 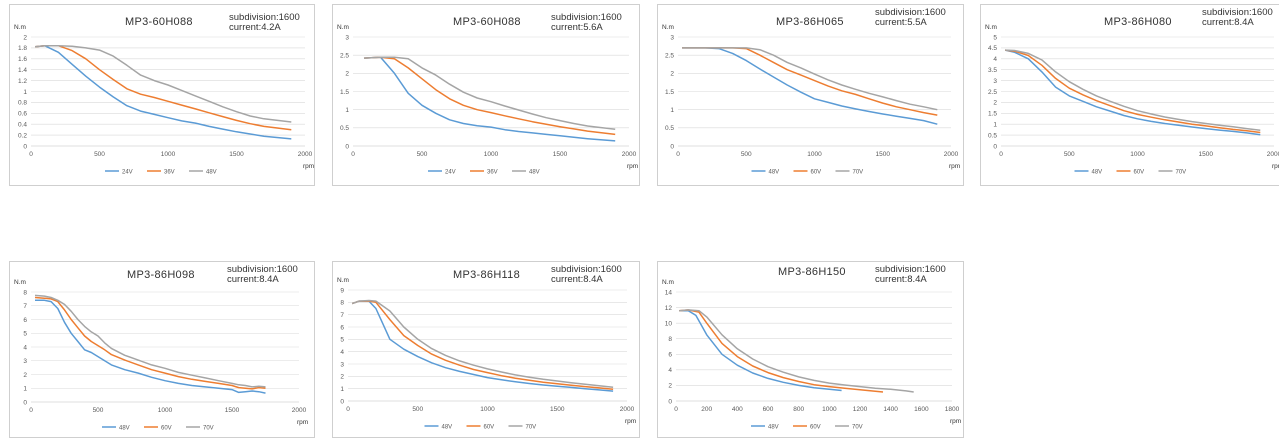 What do you see at coordinates (992, 114) in the screenshot?
I see `y-tick-label: 1.5` at bounding box center [992, 114].